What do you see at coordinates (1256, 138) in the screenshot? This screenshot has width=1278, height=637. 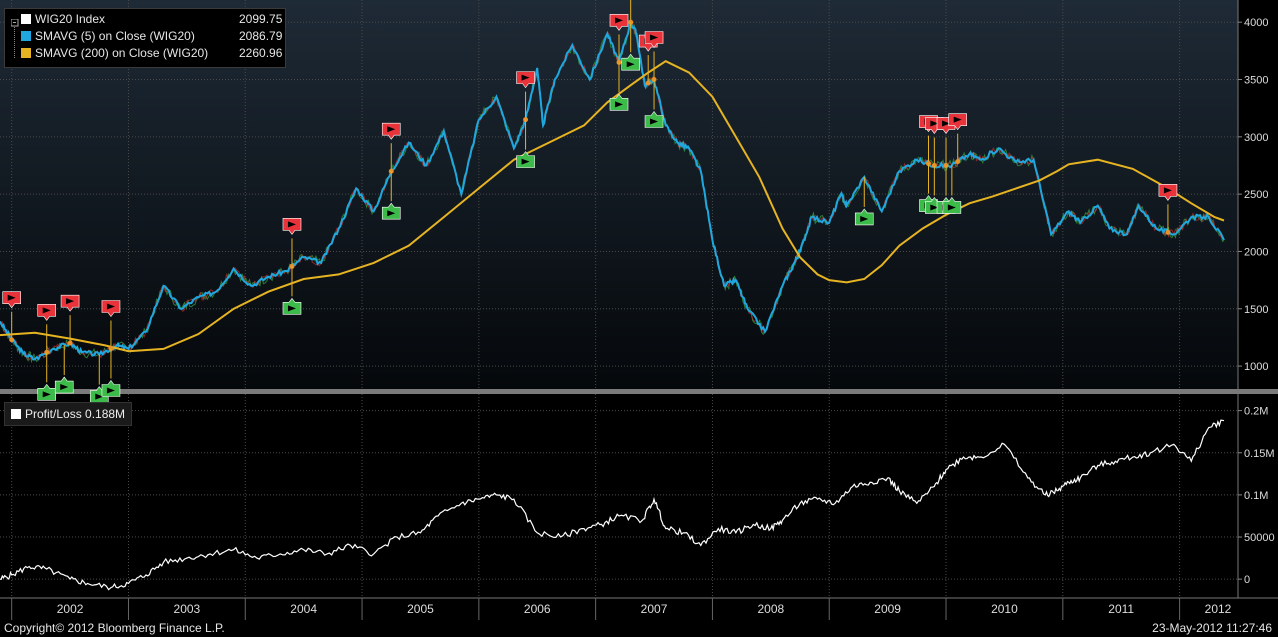 I see `y-tick-label: 3000` at bounding box center [1256, 138].